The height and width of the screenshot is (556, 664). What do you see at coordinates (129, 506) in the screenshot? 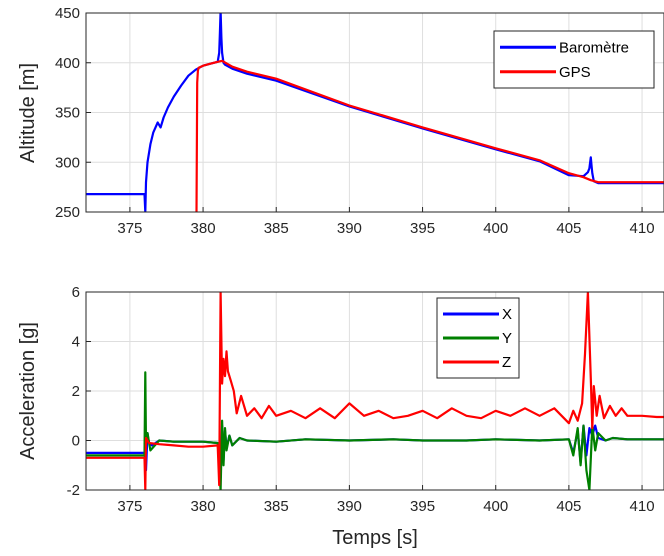
I see `acceleration-x-tick-label: 375` at bounding box center [129, 506].